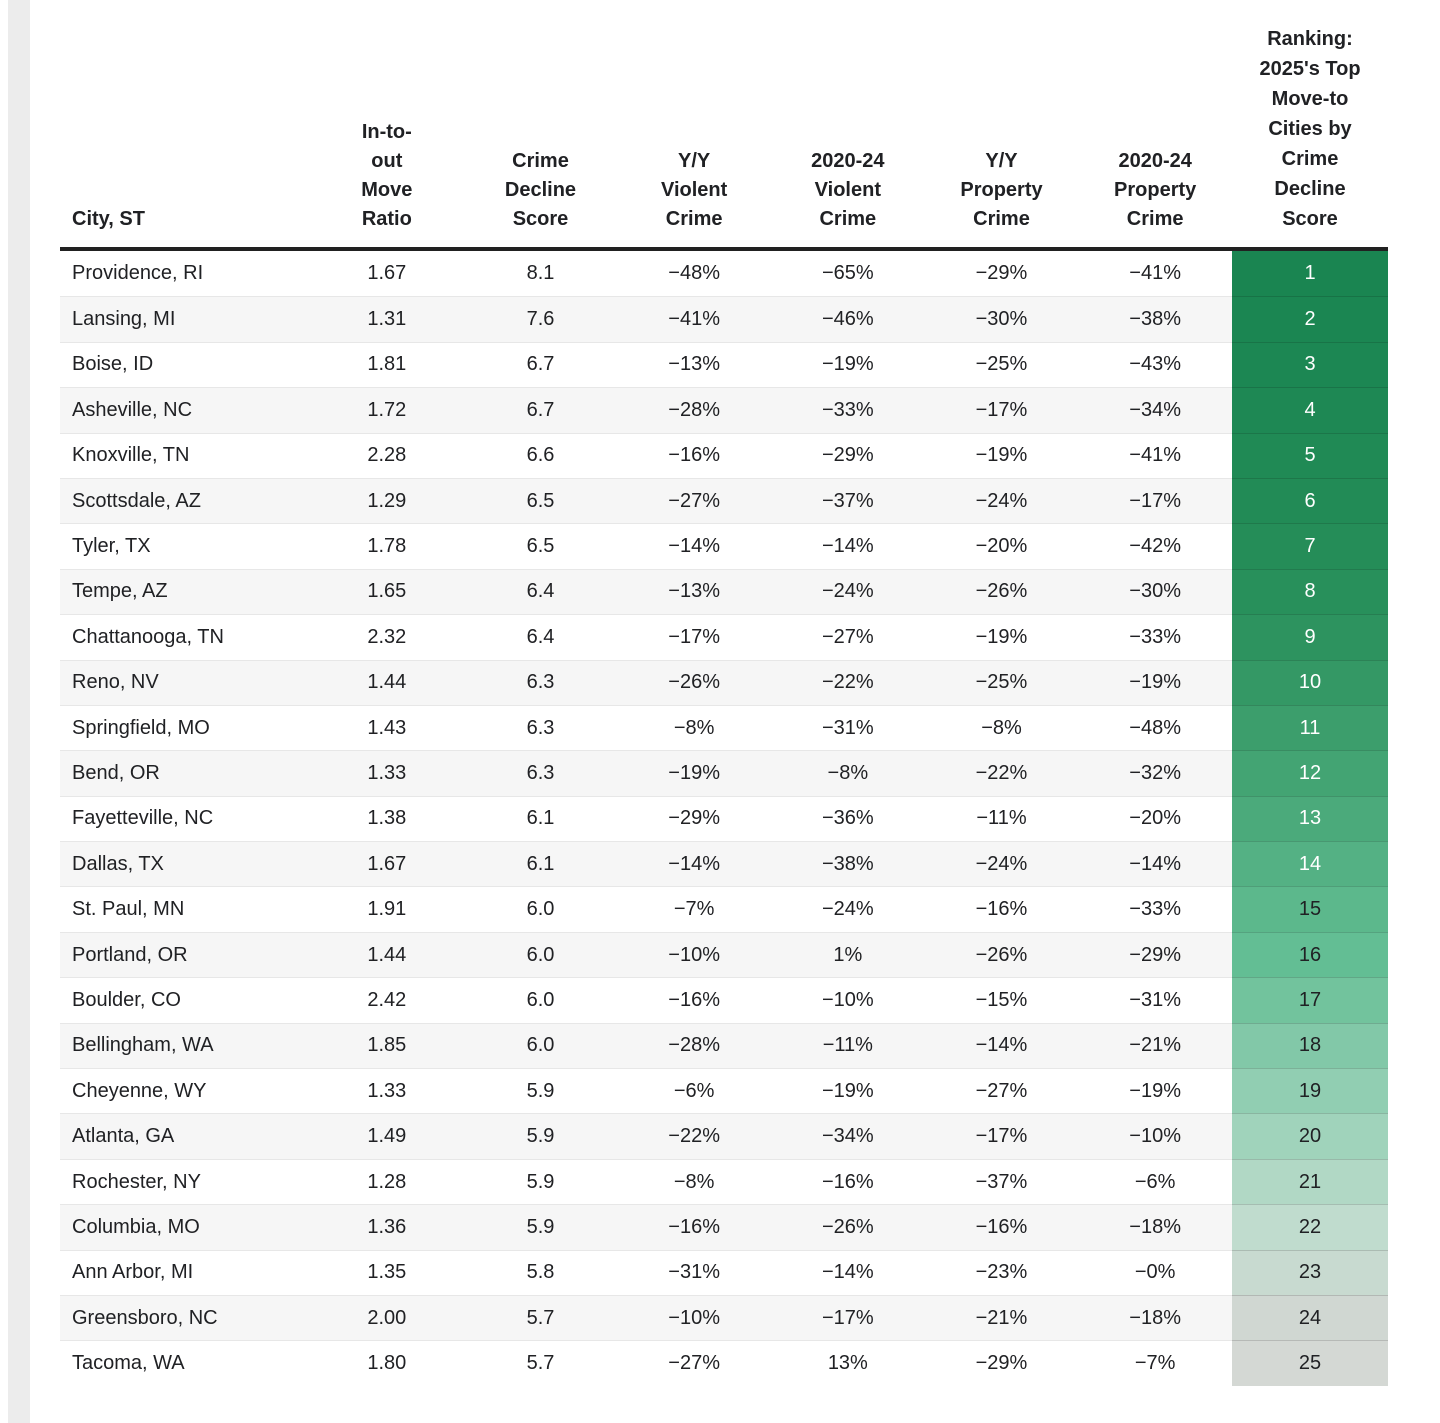 This screenshot has height=1423, width=1440. What do you see at coordinates (1155, 273) in the screenshot?
I see `cell-property-crime-2020-24: −41%` at bounding box center [1155, 273].